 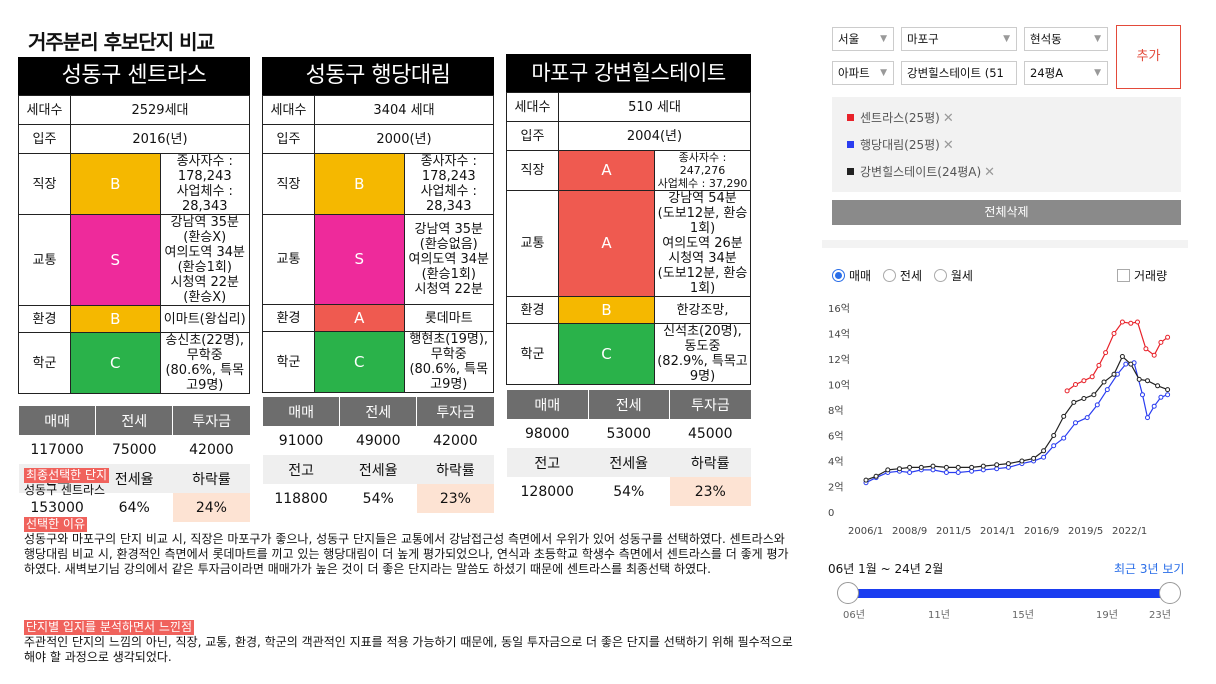 I want to click on label-sale: 매매, so click(x=547, y=404).